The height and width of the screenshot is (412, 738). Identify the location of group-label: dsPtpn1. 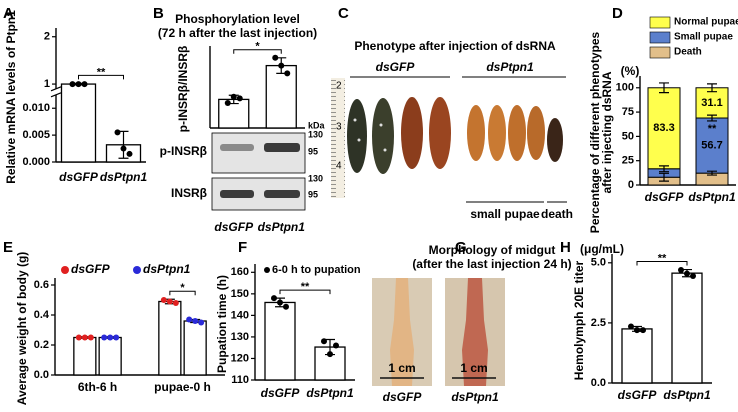
(510, 67).